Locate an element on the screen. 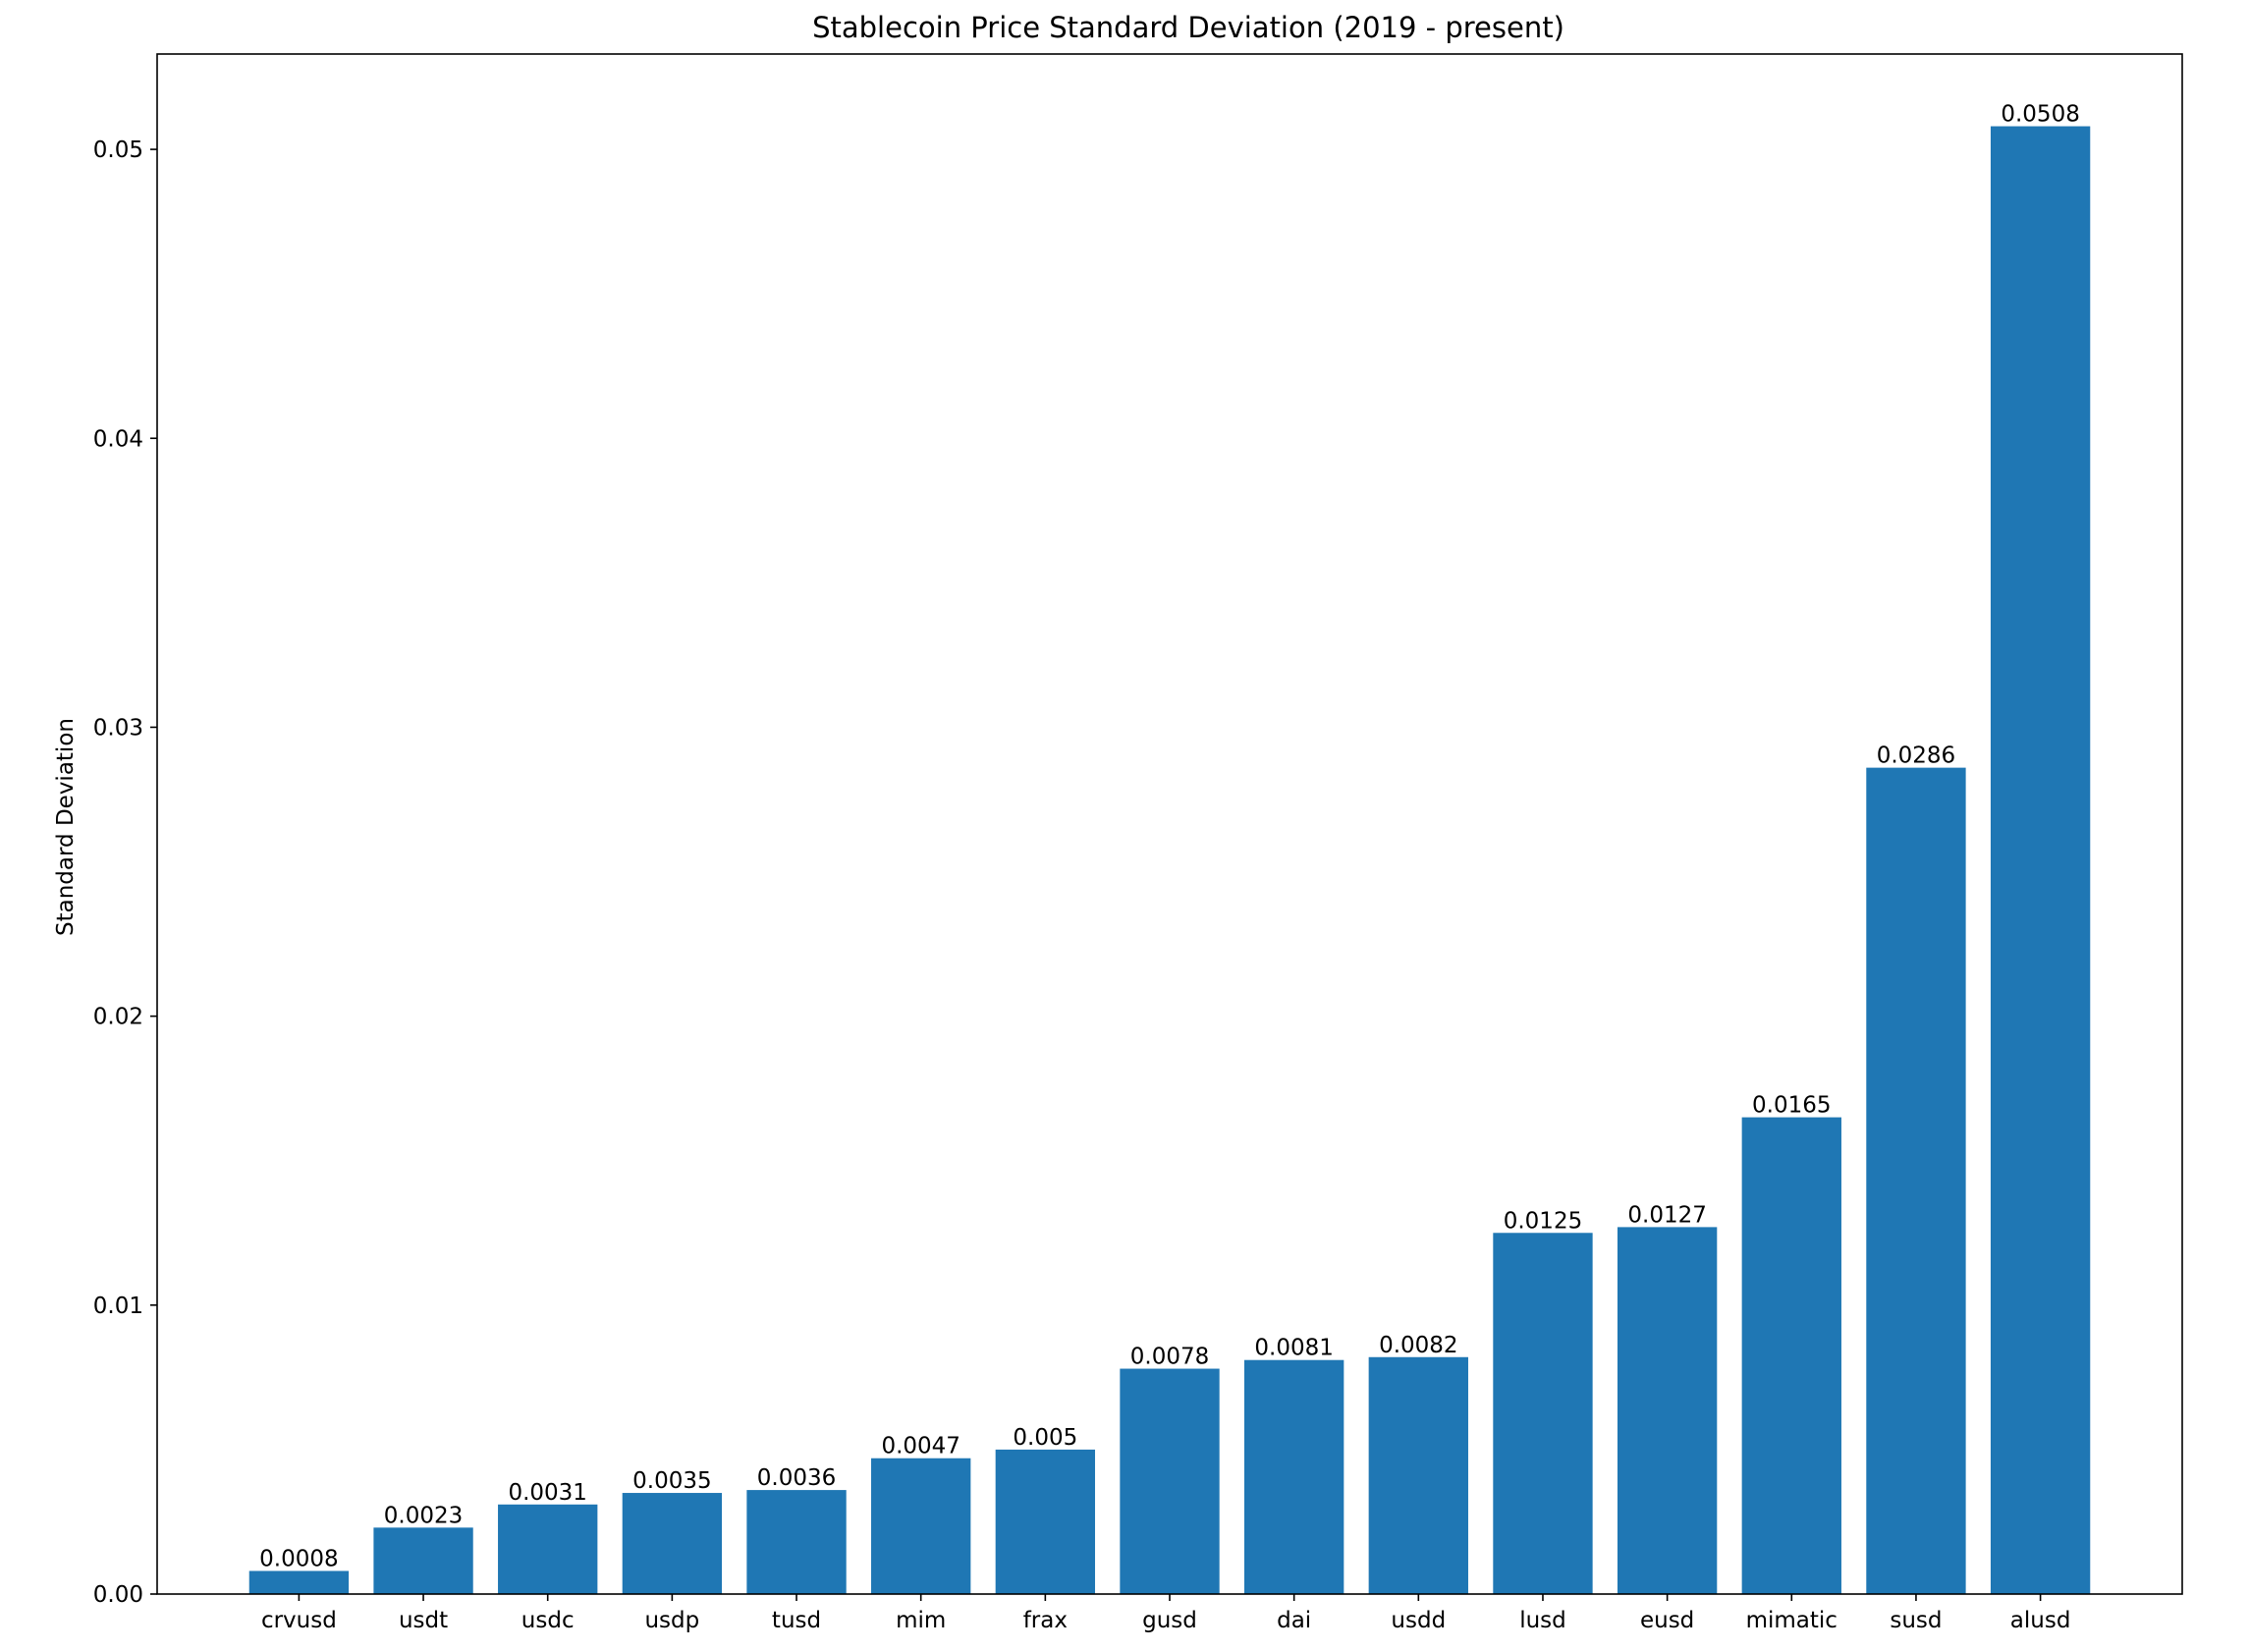 The height and width of the screenshot is (1652, 2249). y-axis-label: Standard Deviation is located at coordinates (66, 827).